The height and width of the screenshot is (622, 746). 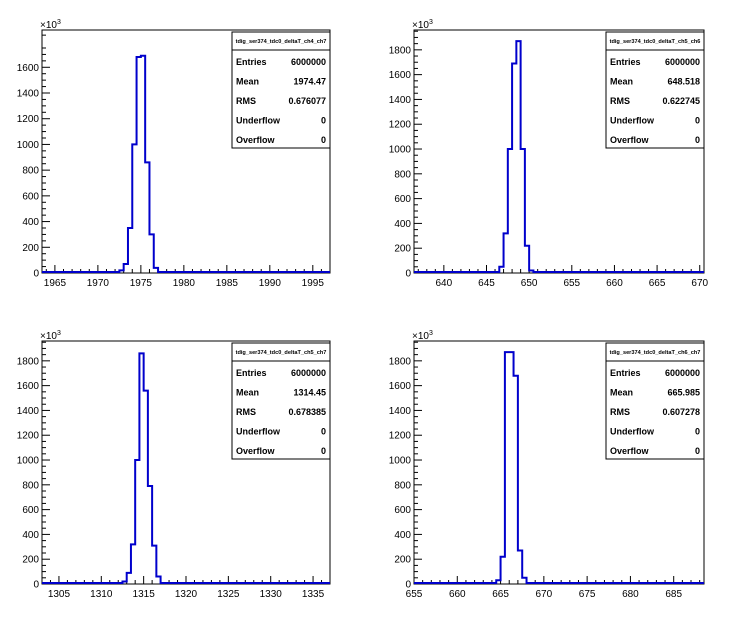 I want to click on x-tick-label: 1320, so click(x=186, y=594).